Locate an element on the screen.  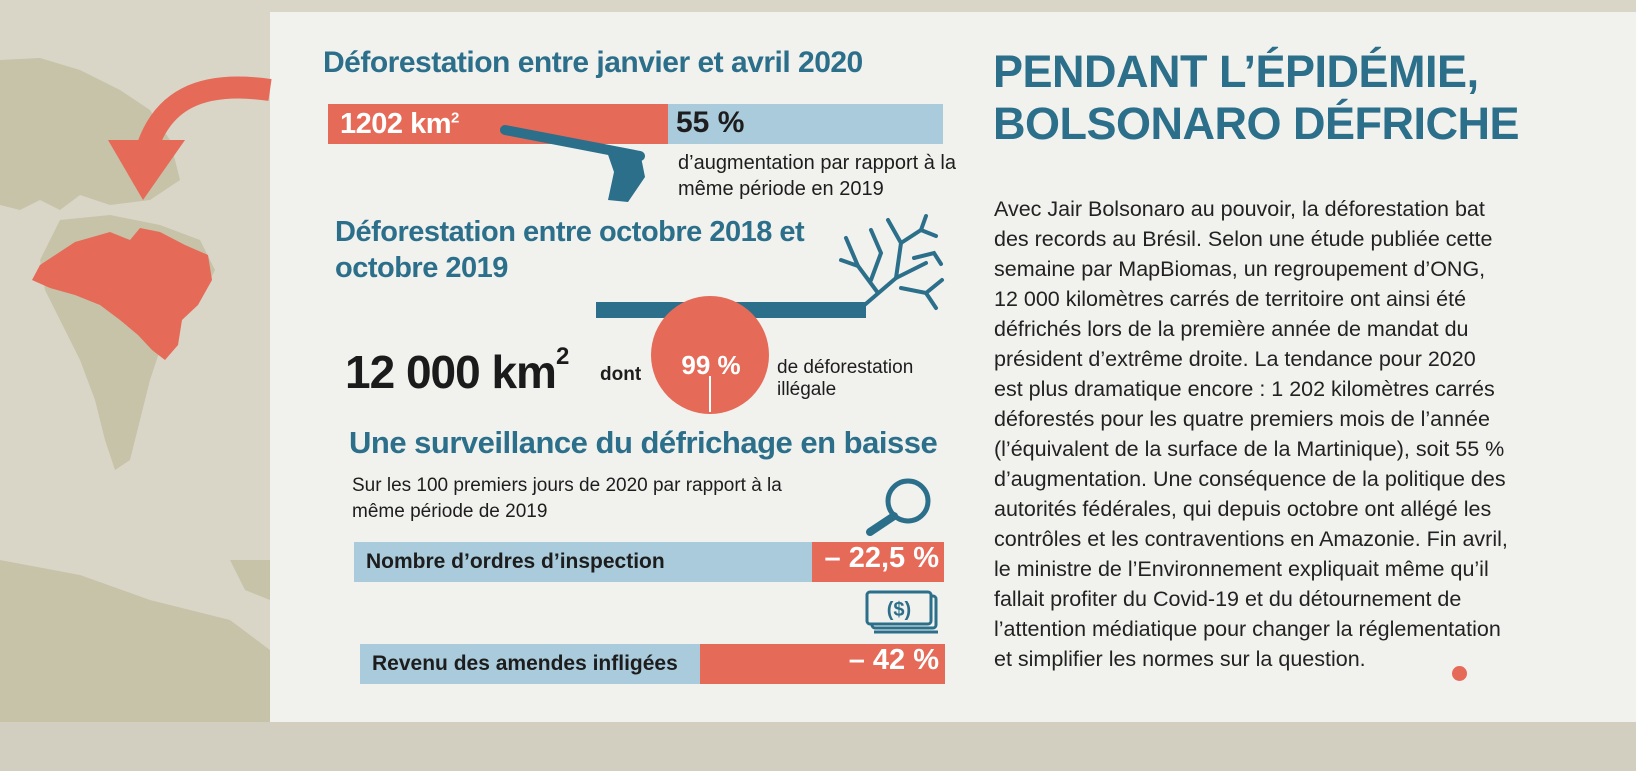
illegal-description: de déforestation illégale is located at coordinates (845, 378).